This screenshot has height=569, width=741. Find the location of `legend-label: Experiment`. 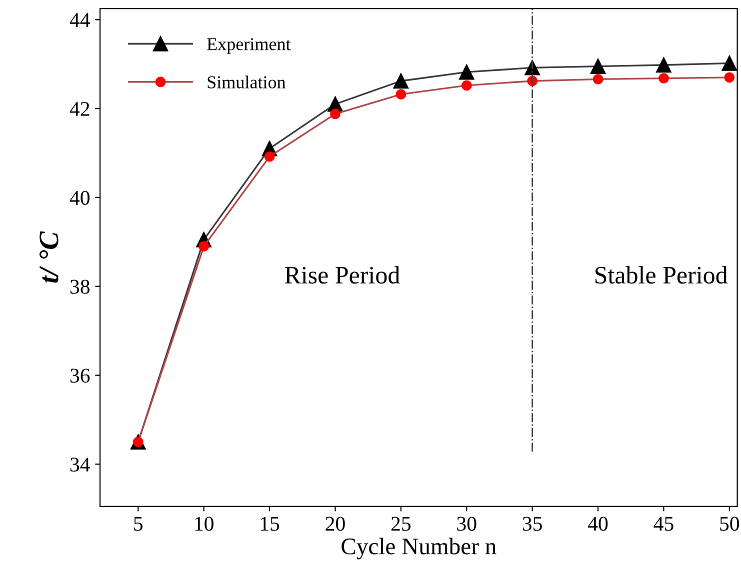

legend-label: Experiment is located at coordinates (249, 46).